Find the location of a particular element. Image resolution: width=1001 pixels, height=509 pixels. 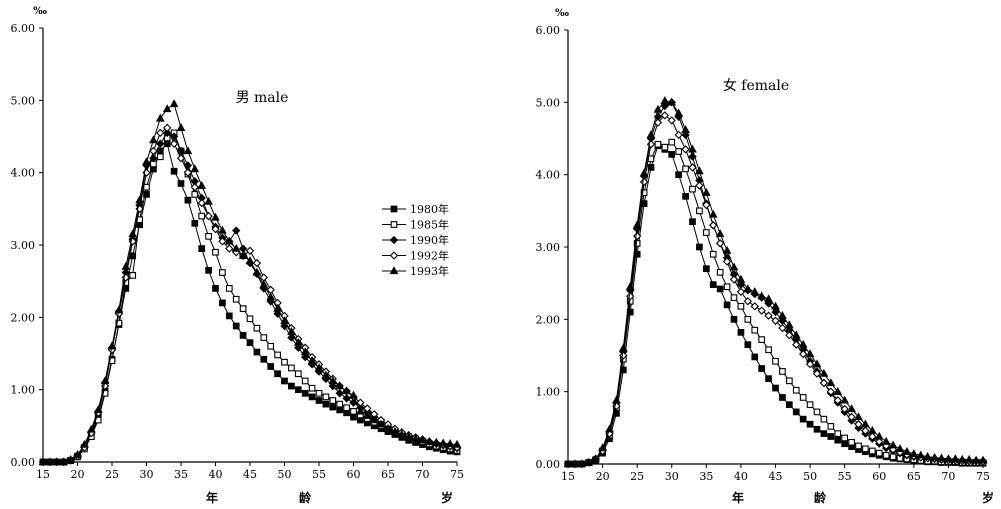

x-tick-label: 25 is located at coordinates (637, 476).